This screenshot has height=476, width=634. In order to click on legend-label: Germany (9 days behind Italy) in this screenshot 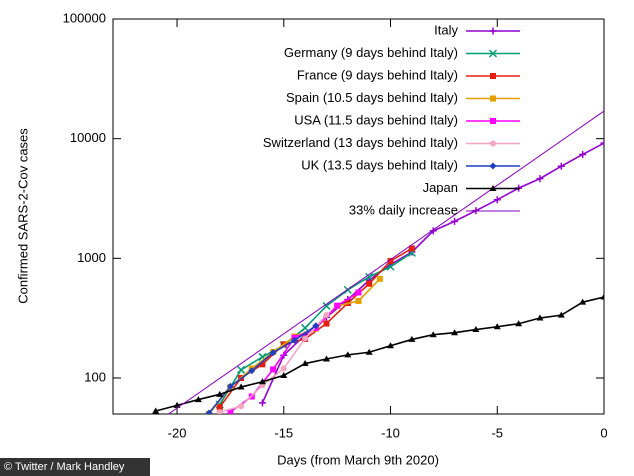, I will do `click(371, 52)`.